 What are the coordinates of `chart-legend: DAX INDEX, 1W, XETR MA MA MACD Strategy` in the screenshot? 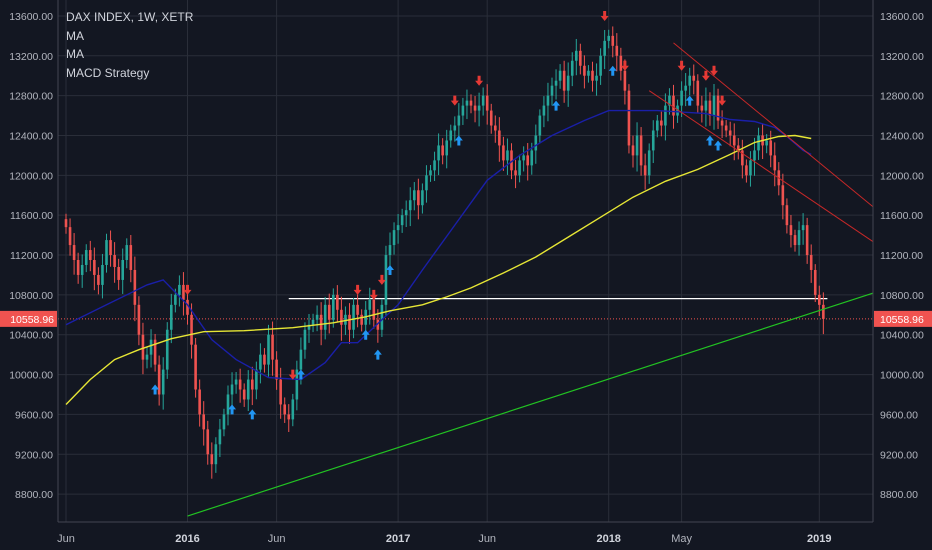 It's located at (129, 45).